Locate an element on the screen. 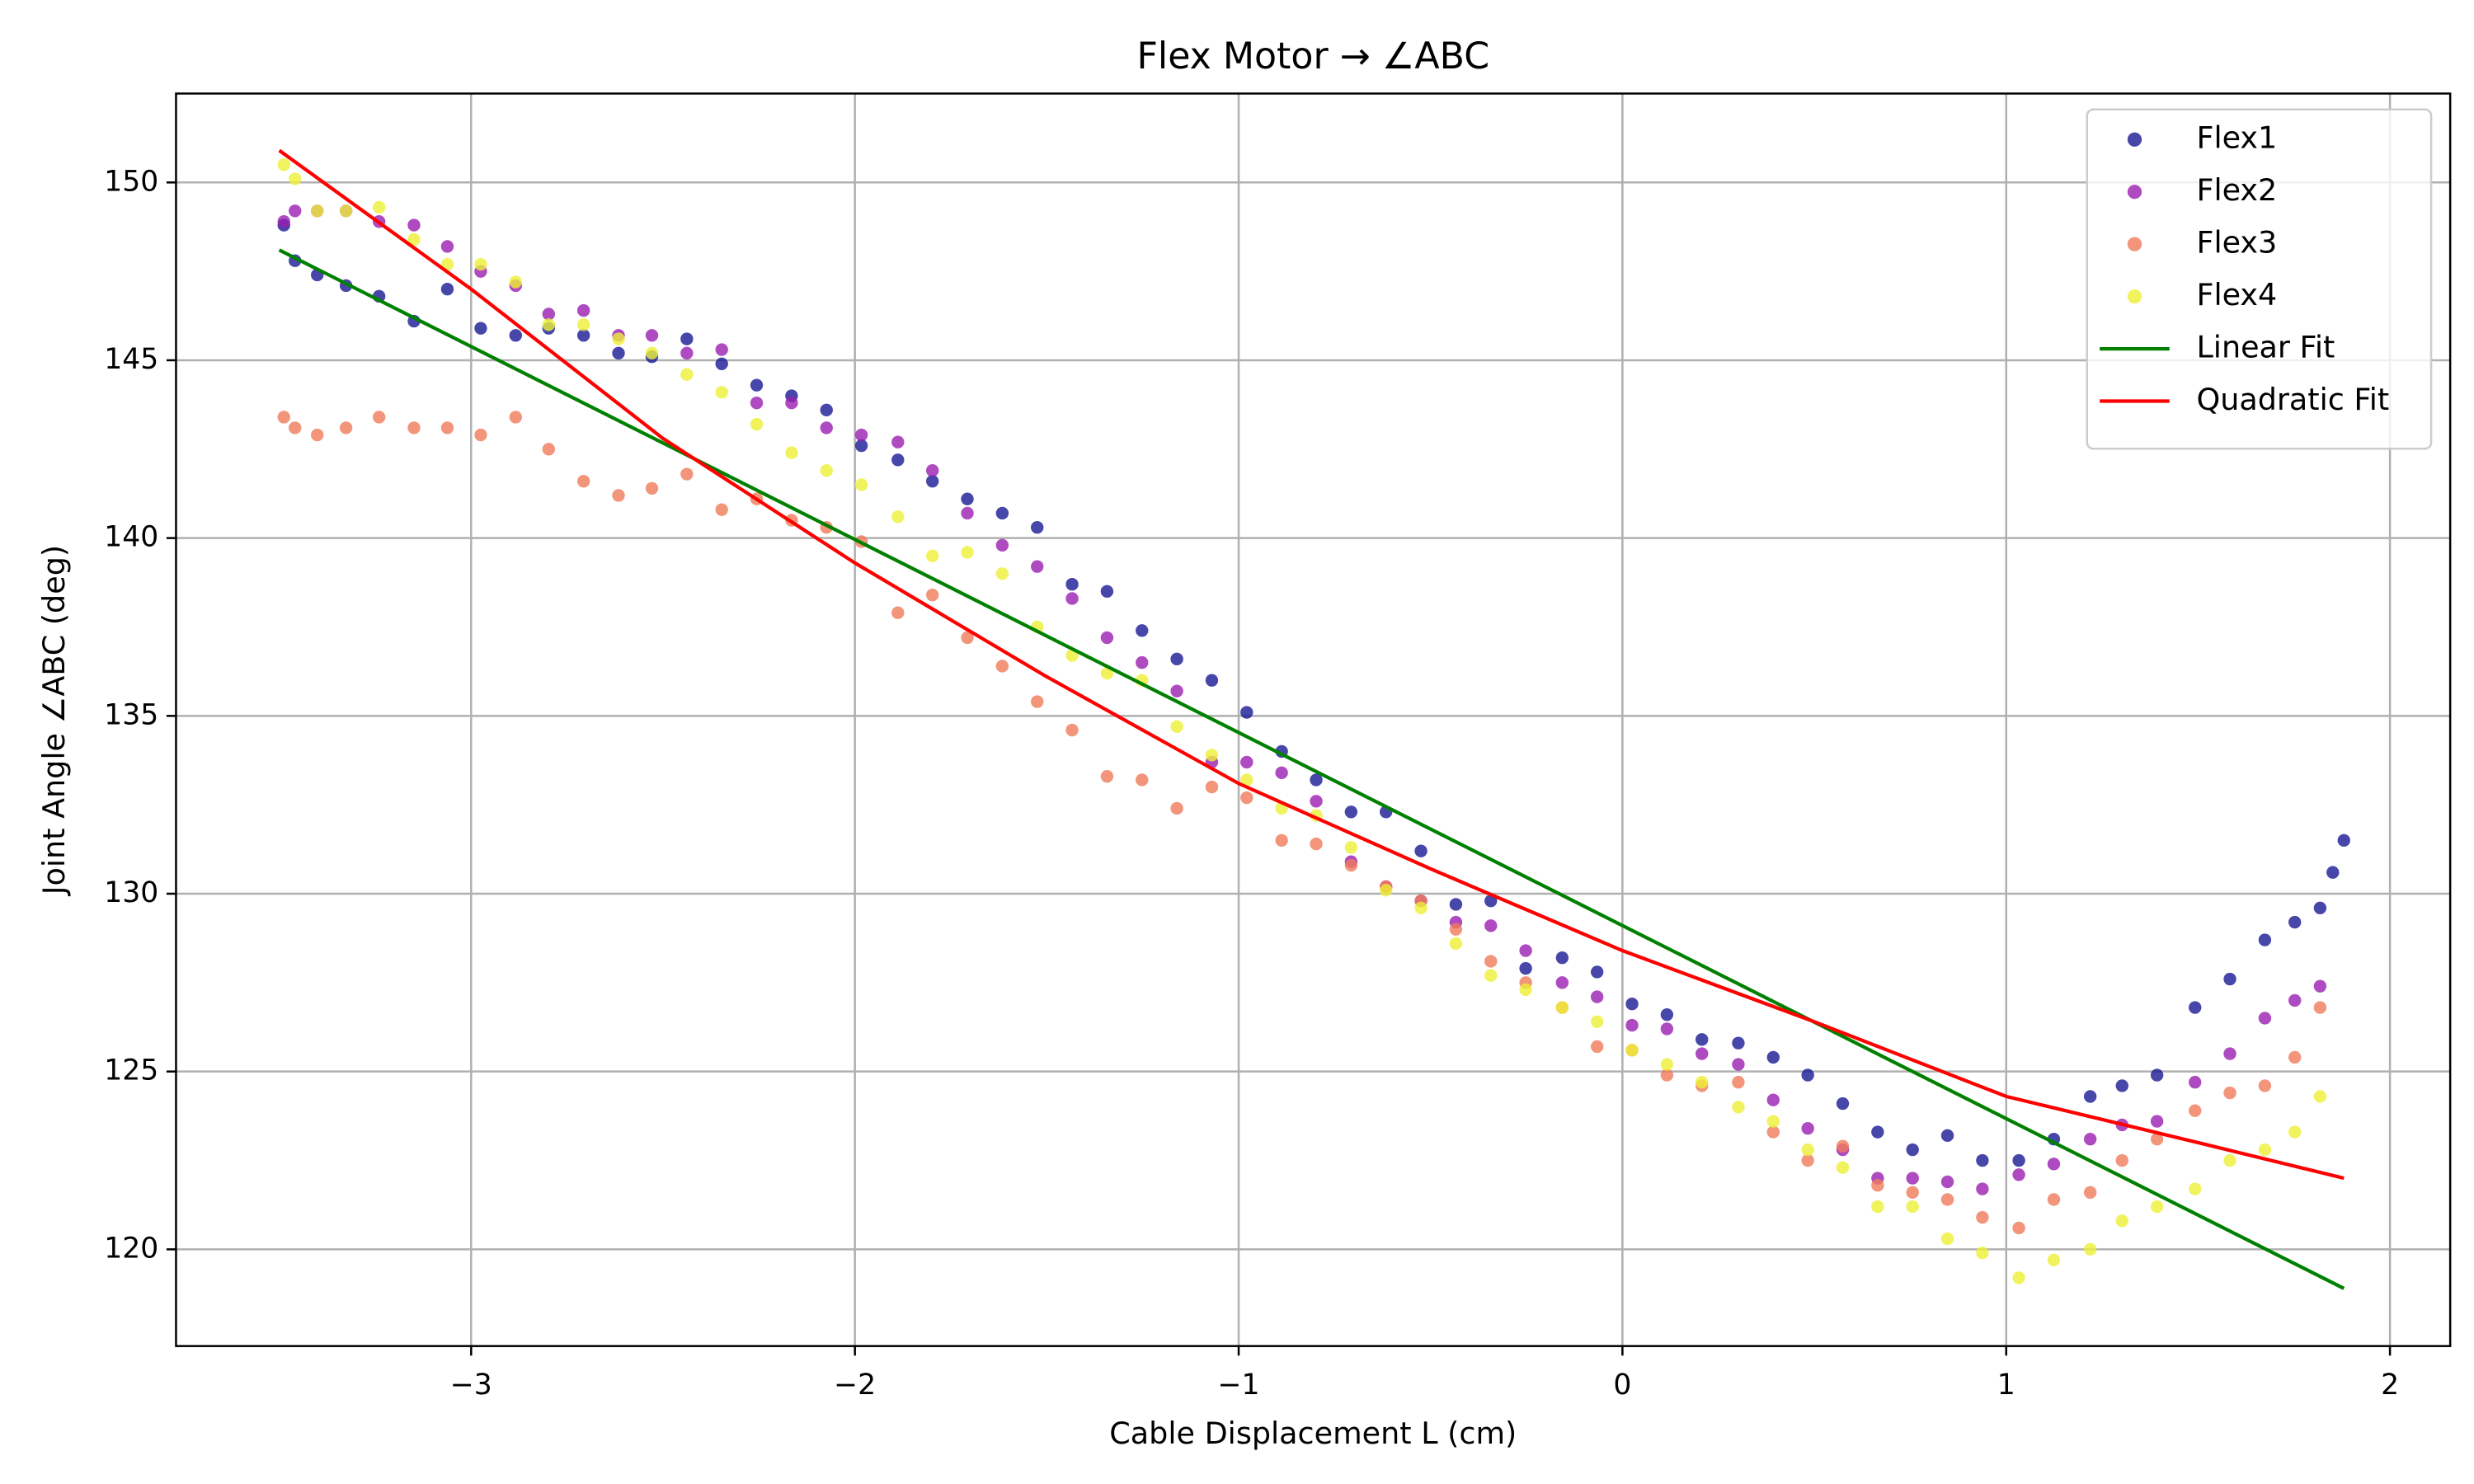 The width and height of the screenshot is (2474, 1484). y-tick-label: 150 is located at coordinates (131, 181).